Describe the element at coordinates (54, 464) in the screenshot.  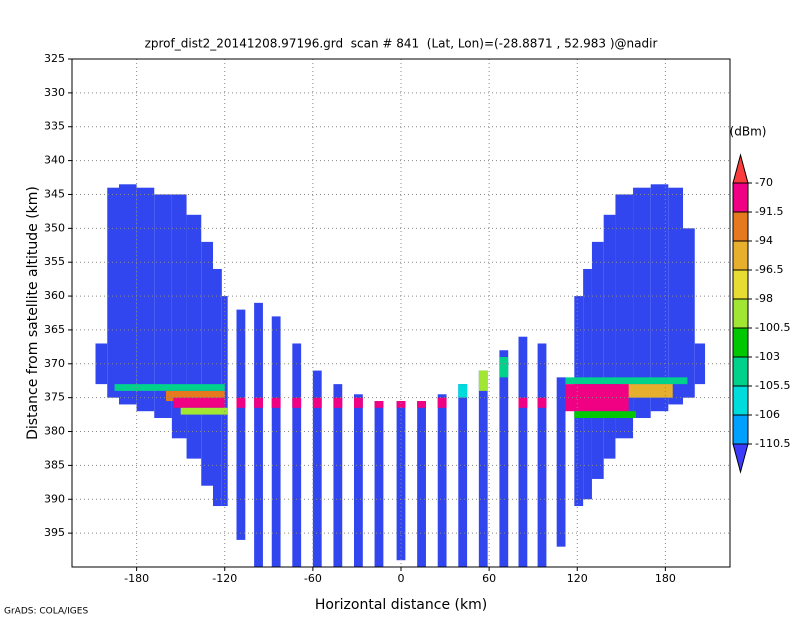
I see `y-tick-label: 385` at that location.